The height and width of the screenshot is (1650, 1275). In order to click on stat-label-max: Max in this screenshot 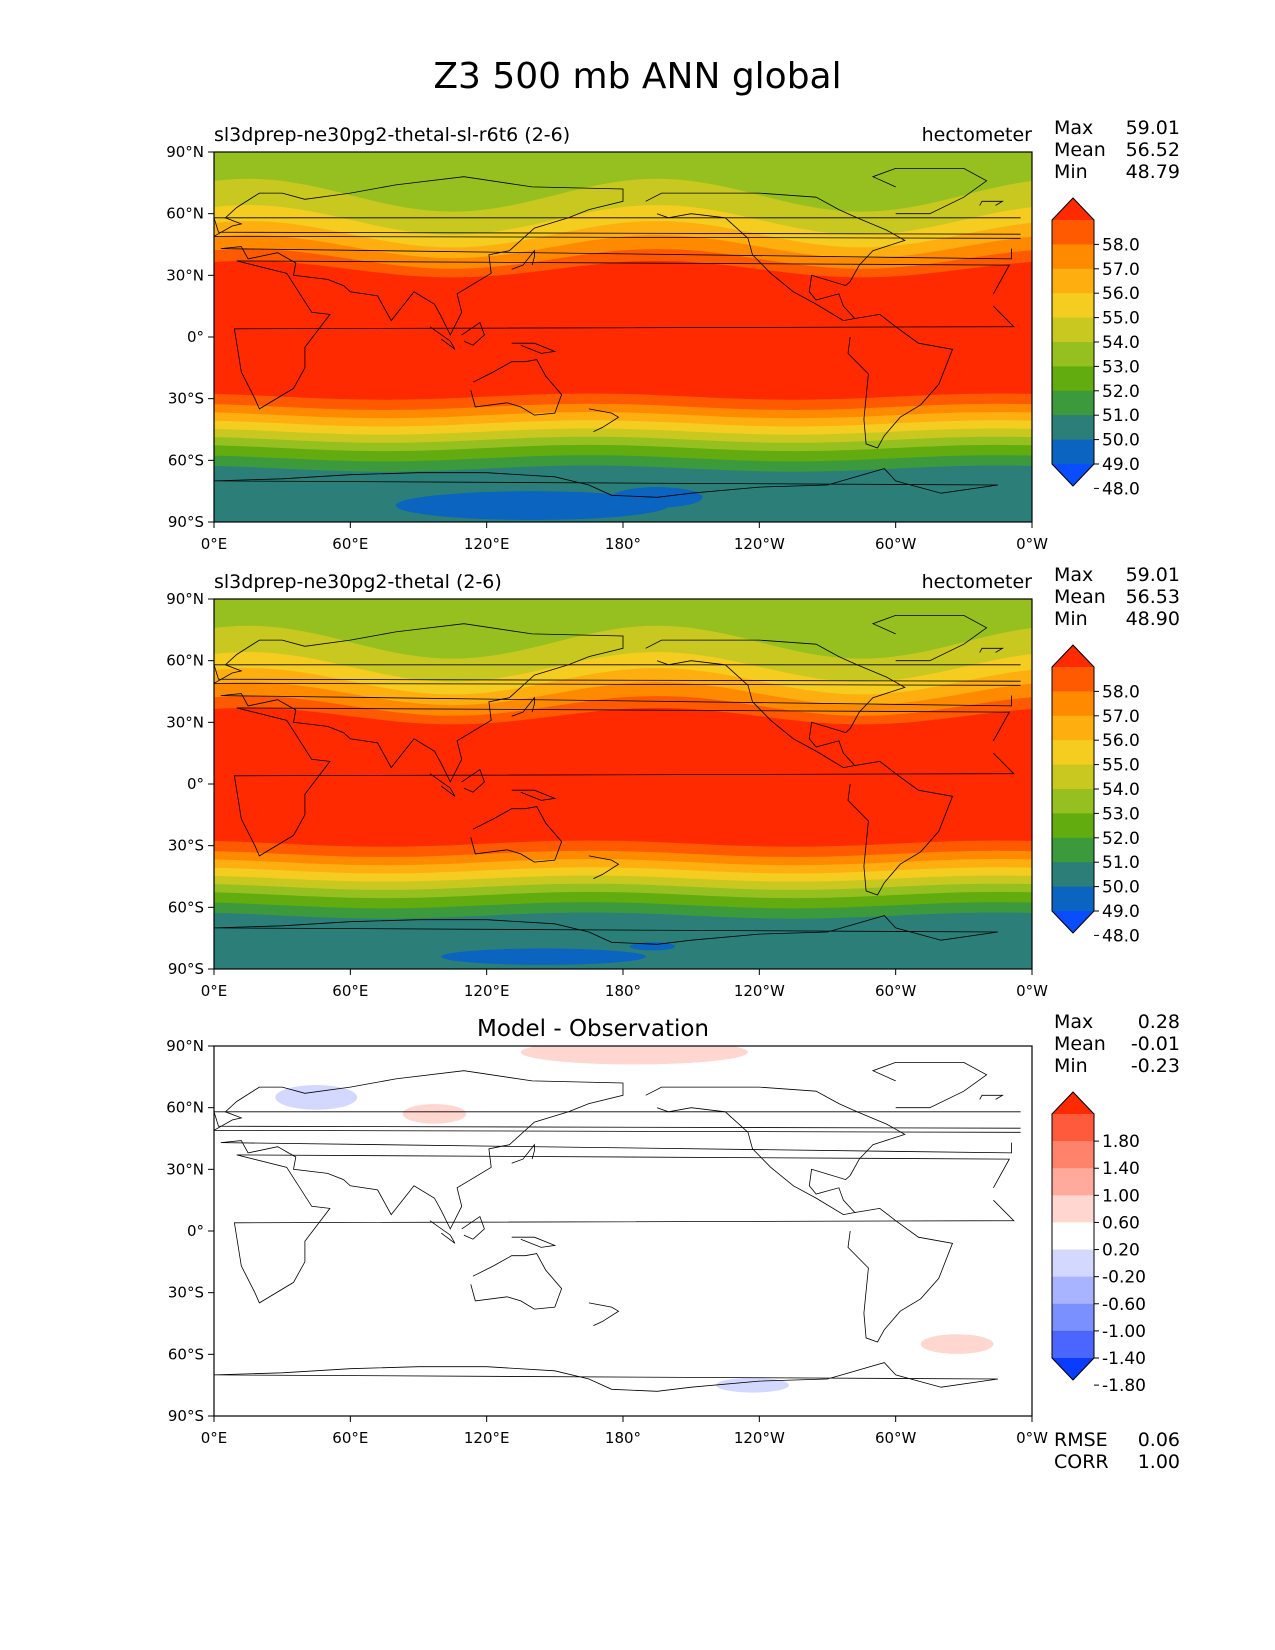, I will do `click(1073, 1022)`.